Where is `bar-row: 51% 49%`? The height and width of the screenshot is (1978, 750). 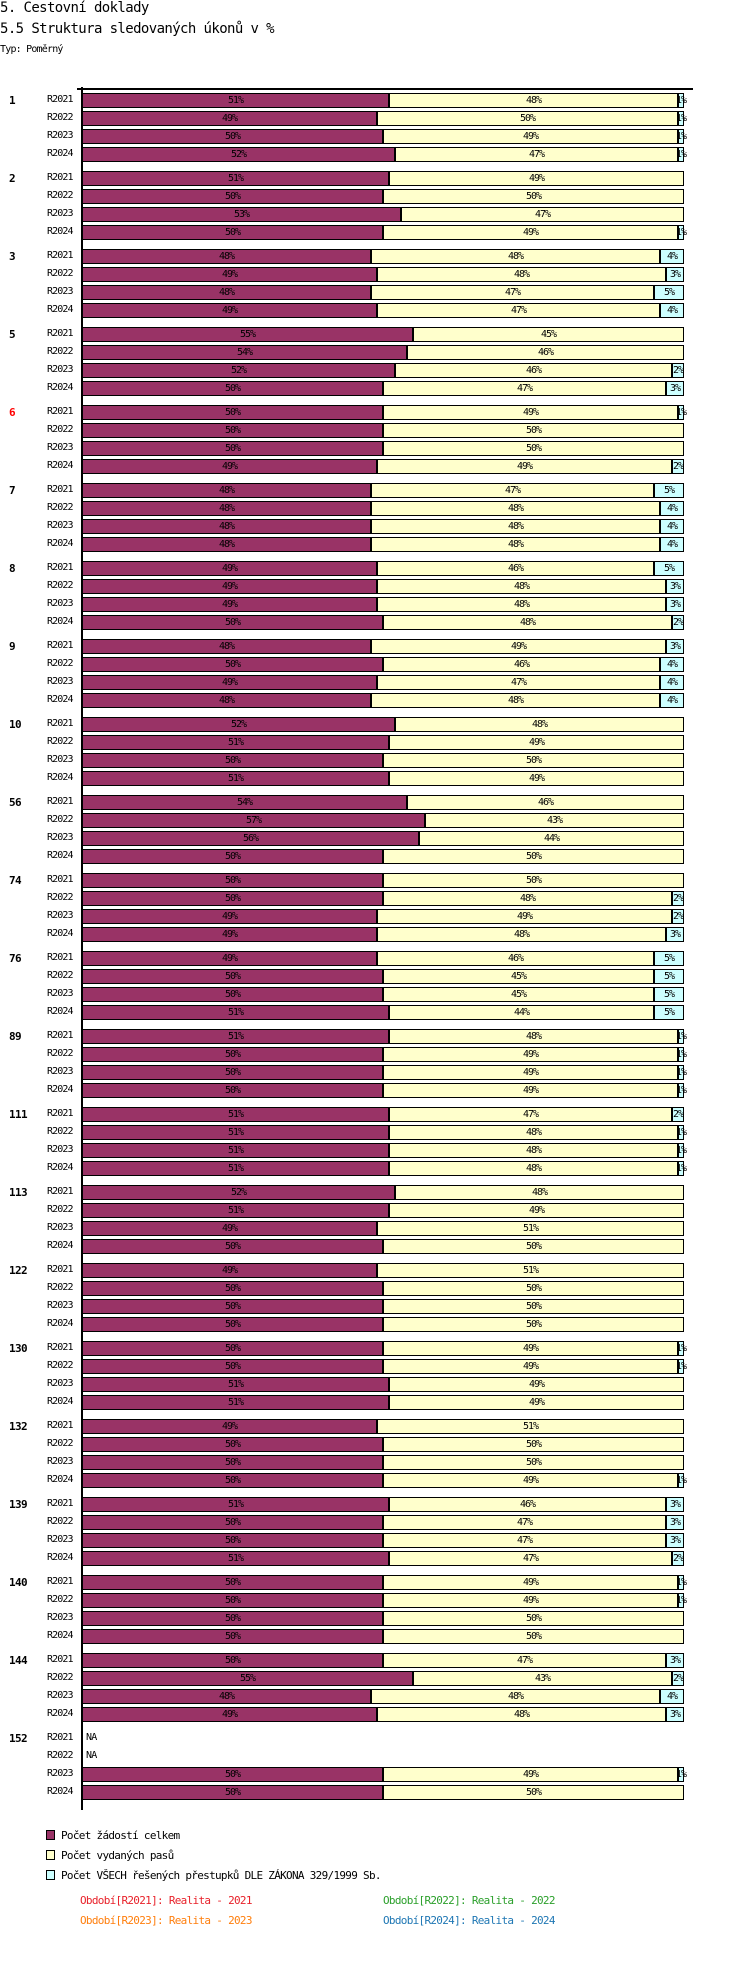
bar-row: 51% 49% is located at coordinates (383, 1384).